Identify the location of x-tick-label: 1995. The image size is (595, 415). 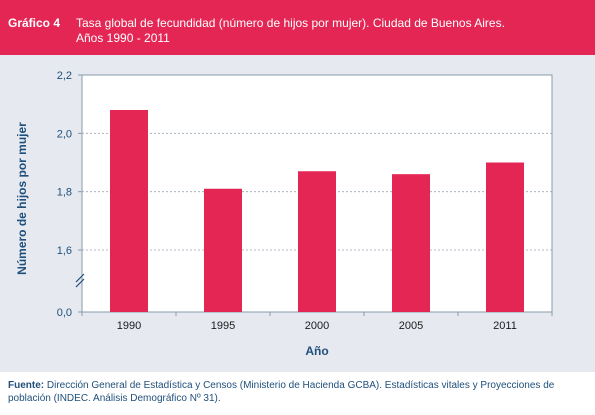
(223, 326).